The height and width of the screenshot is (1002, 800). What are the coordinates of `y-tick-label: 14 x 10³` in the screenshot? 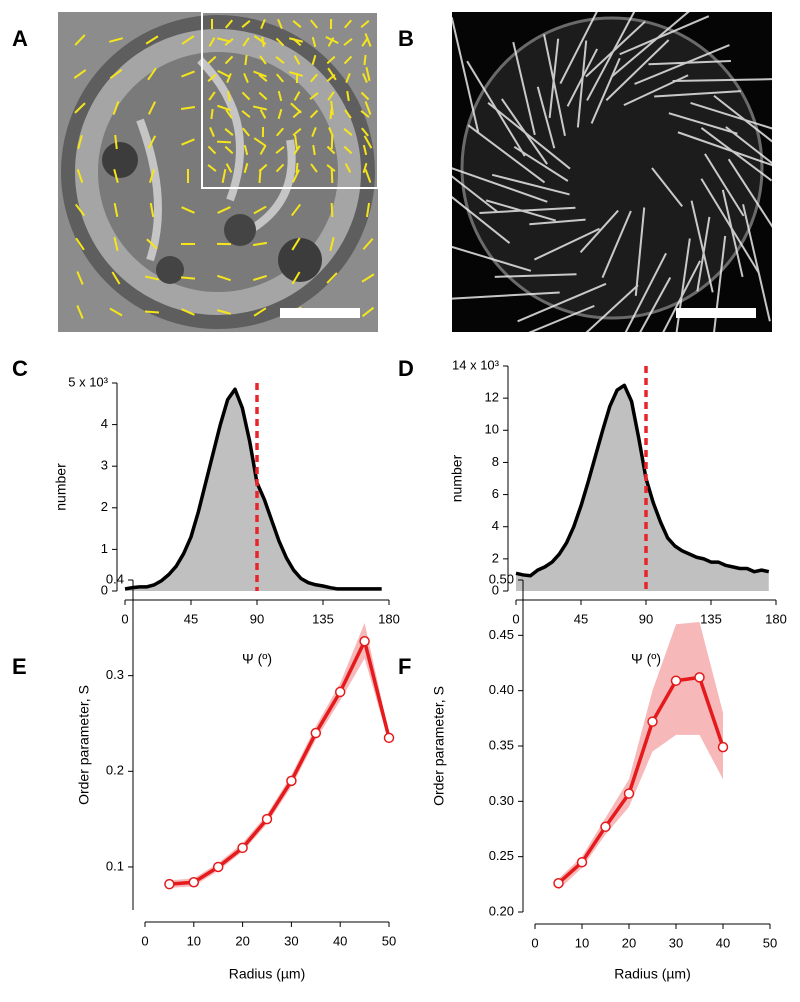 It's located at (476, 364).